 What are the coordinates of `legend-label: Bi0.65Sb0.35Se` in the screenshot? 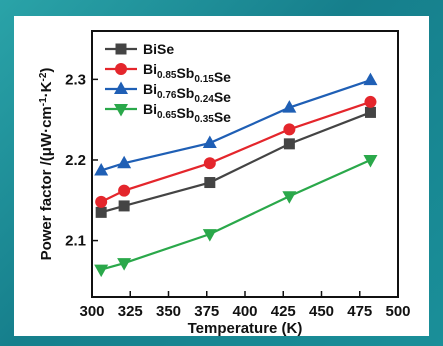 It's located at (187, 113).